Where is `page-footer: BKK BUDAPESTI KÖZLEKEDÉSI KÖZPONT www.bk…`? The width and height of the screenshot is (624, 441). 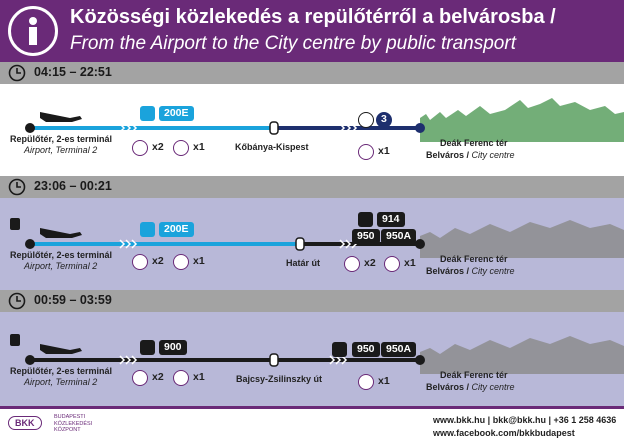 page-footer: BKK BUDAPESTI KÖZLEKEDÉSI KÖZPONT www.bk… is located at coordinates (312, 423).